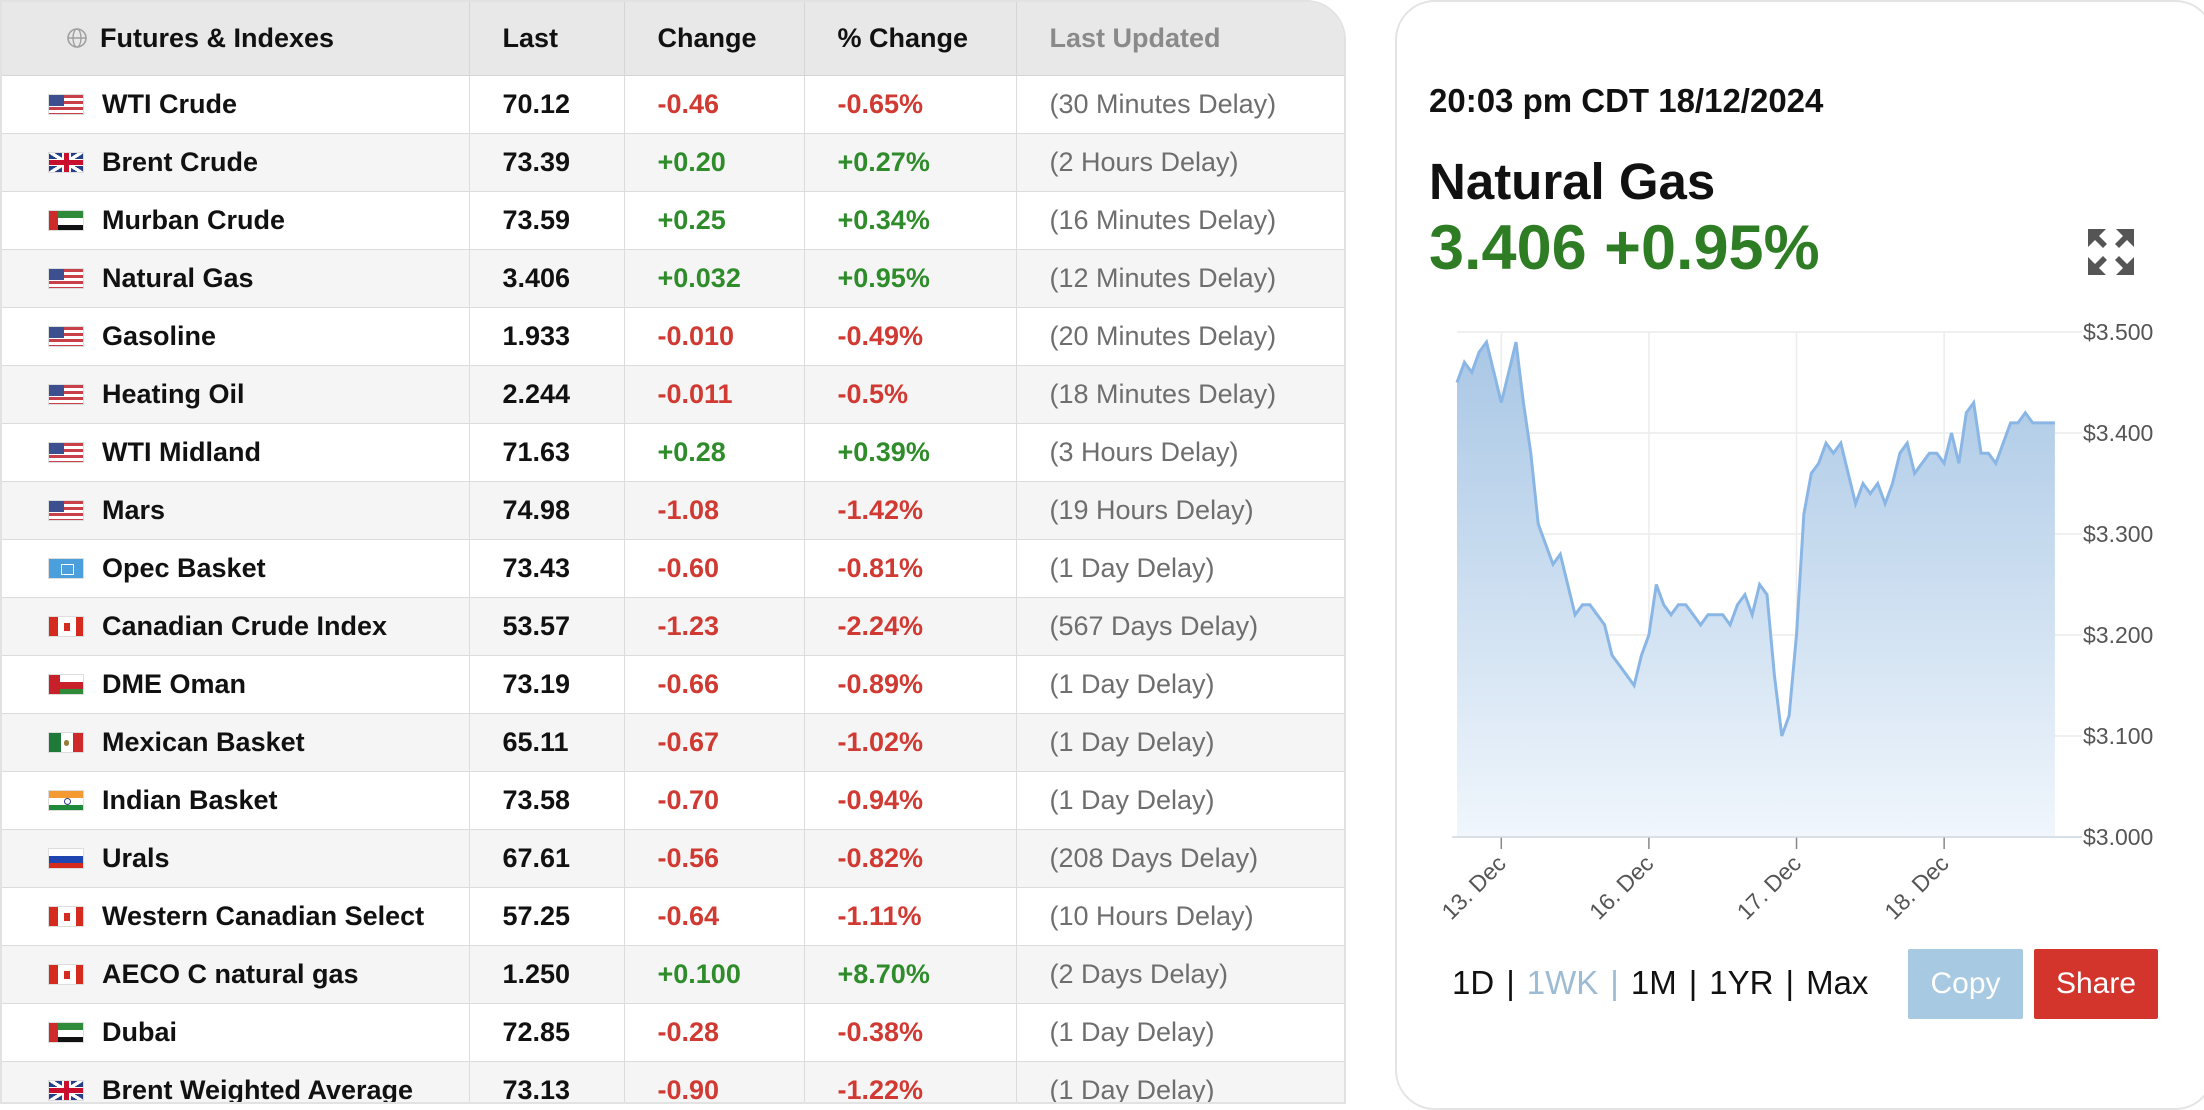  Describe the element at coordinates (2118, 837) in the screenshot. I see `y-tick-label: $3.000` at that location.